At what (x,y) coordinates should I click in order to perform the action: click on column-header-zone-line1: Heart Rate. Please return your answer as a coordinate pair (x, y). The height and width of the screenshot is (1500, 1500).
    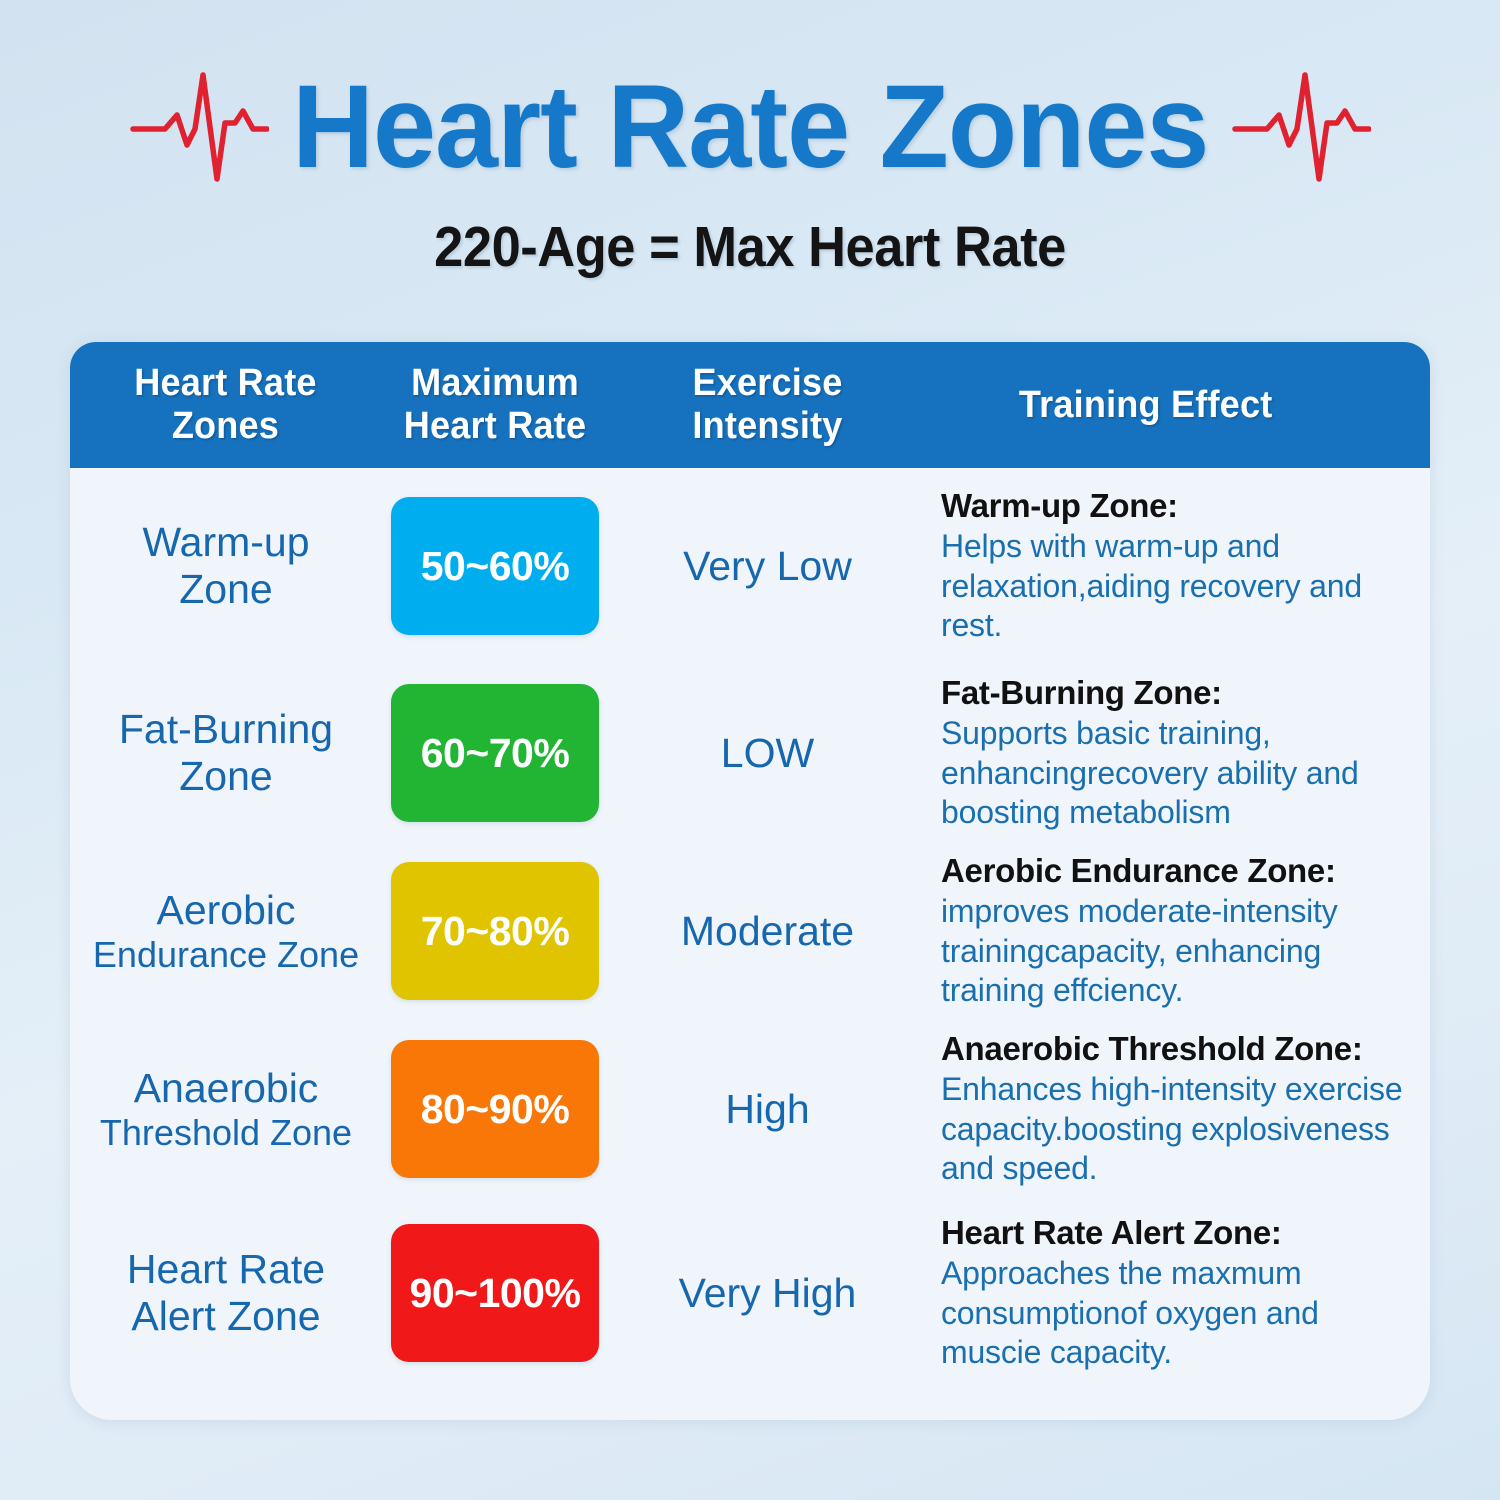
    Looking at the image, I should click on (225, 383).